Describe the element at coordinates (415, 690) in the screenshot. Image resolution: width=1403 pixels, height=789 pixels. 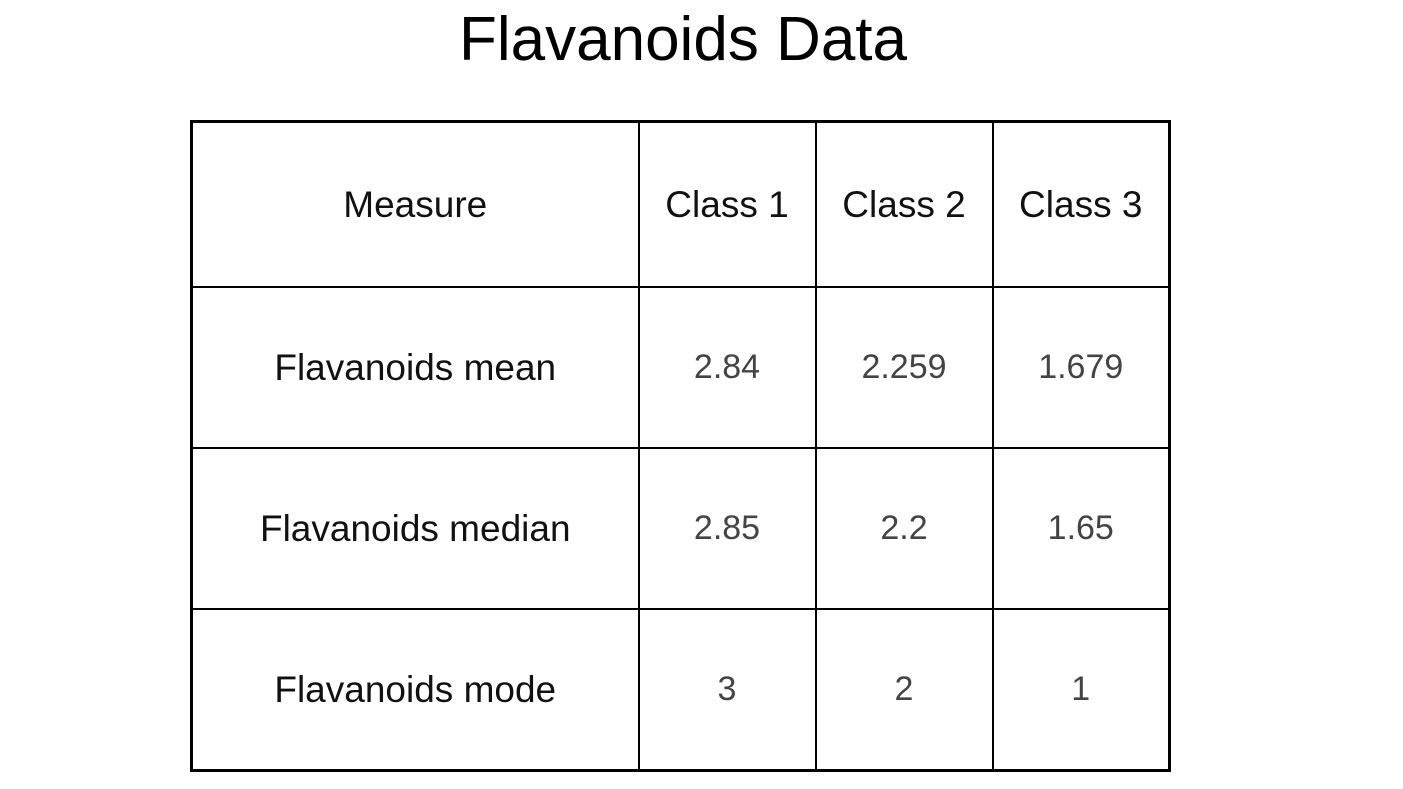
I see `row-label-mode: Flavanoids mode` at that location.